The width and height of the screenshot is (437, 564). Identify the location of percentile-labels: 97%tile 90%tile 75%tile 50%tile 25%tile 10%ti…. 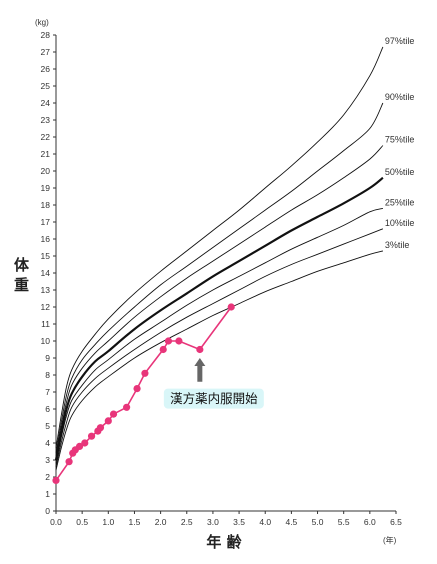
(400, 143).